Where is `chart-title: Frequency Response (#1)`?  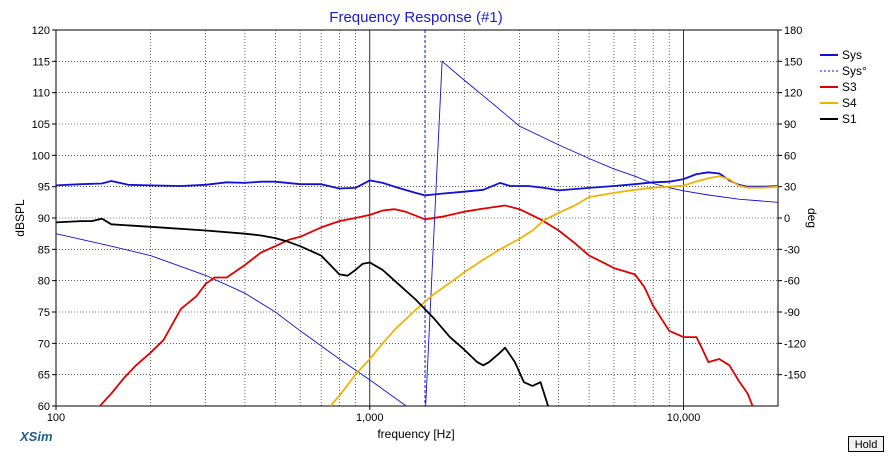
chart-title: Frequency Response (#1) is located at coordinates (415, 17).